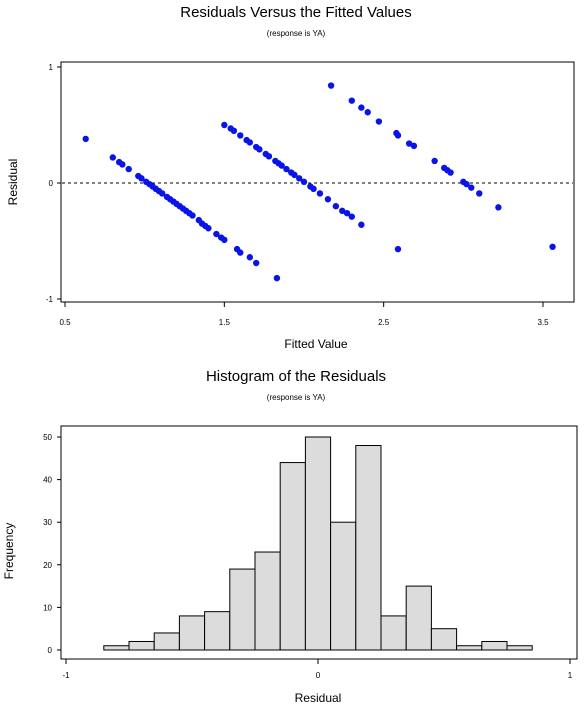 The height and width of the screenshot is (711, 584). What do you see at coordinates (318, 698) in the screenshot?
I see `histogram-x-label: Residual` at bounding box center [318, 698].